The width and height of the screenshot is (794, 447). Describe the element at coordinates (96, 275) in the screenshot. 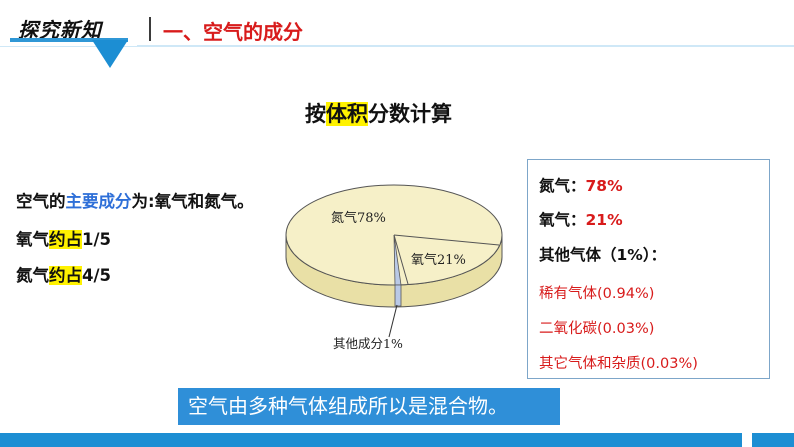

I see `line3-suffix: 4/5` at that location.